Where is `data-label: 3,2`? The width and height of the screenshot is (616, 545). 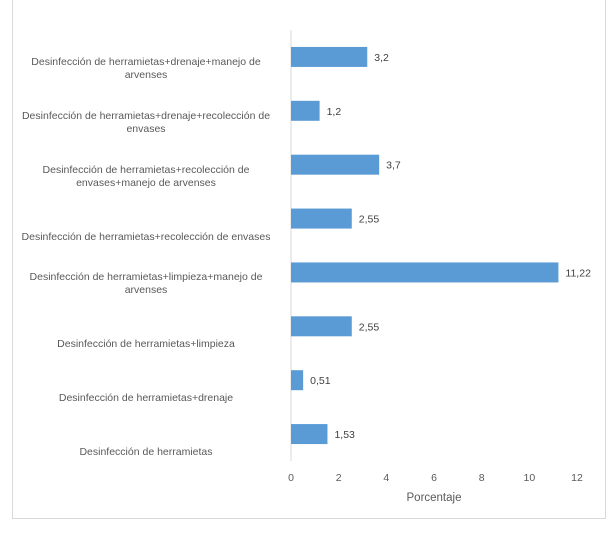 data-label: 3,2 is located at coordinates (381, 58).